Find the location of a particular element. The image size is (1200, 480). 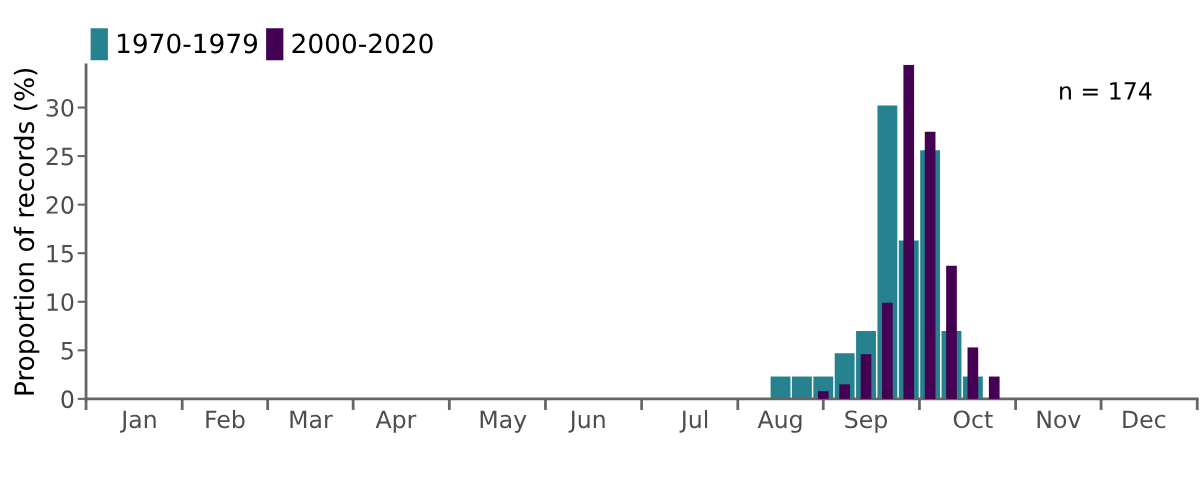

legend-label: 1970-1979 is located at coordinates (187, 43).